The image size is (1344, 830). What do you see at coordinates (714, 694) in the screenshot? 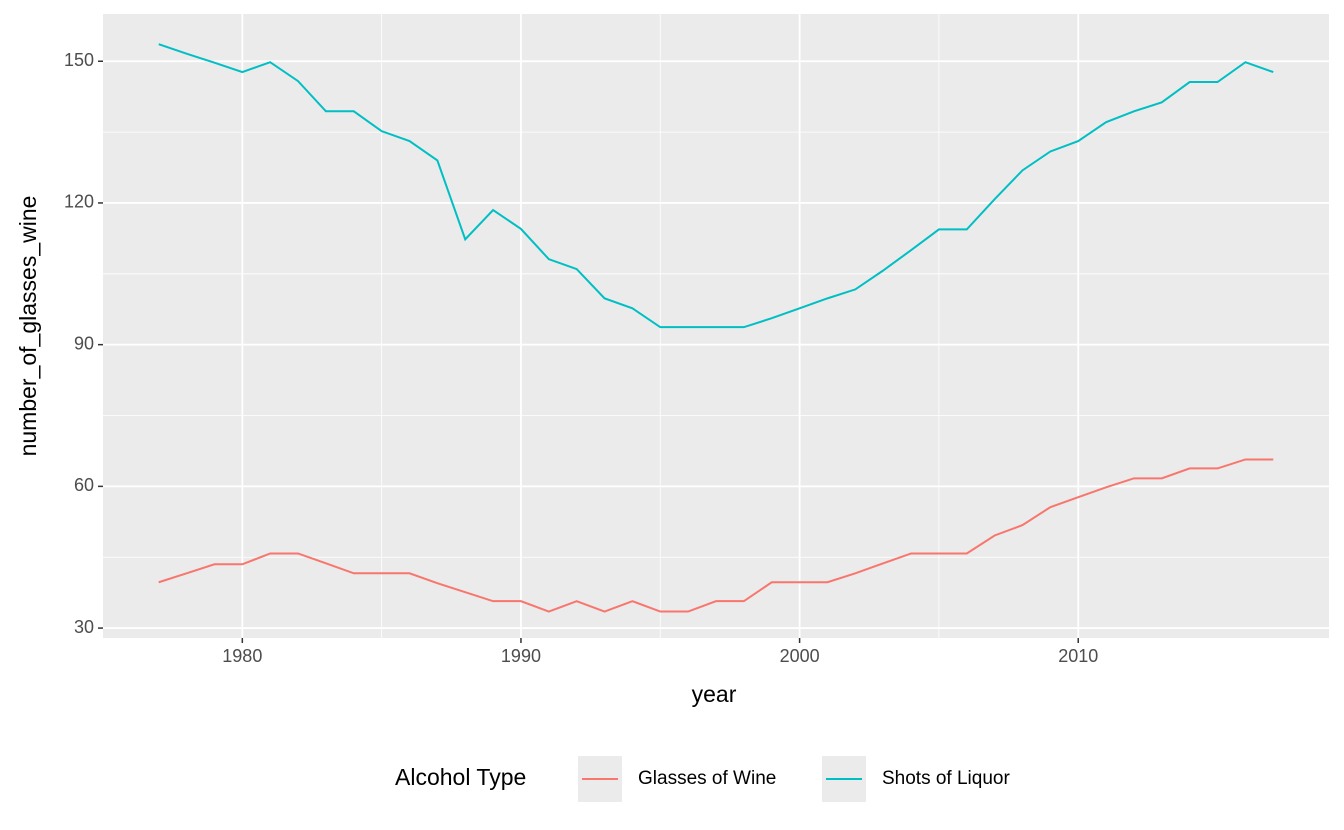
I see `x-axis-title: year` at bounding box center [714, 694].